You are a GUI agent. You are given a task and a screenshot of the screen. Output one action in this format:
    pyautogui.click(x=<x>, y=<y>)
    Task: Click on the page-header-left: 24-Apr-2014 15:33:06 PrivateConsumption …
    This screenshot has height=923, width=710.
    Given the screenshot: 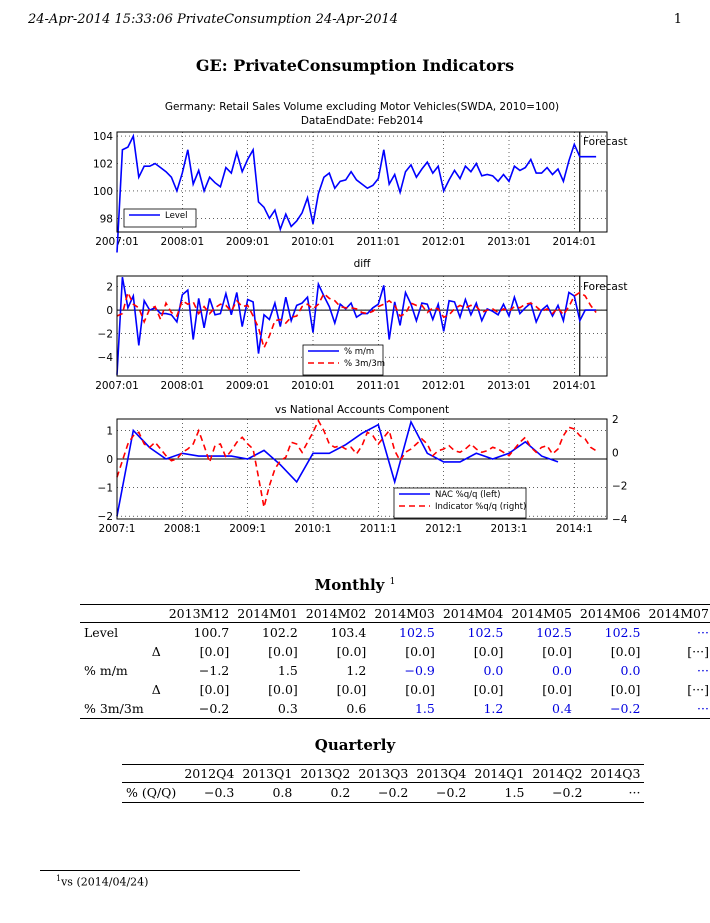 What is the action you would take?
    pyautogui.click(x=213, y=19)
    